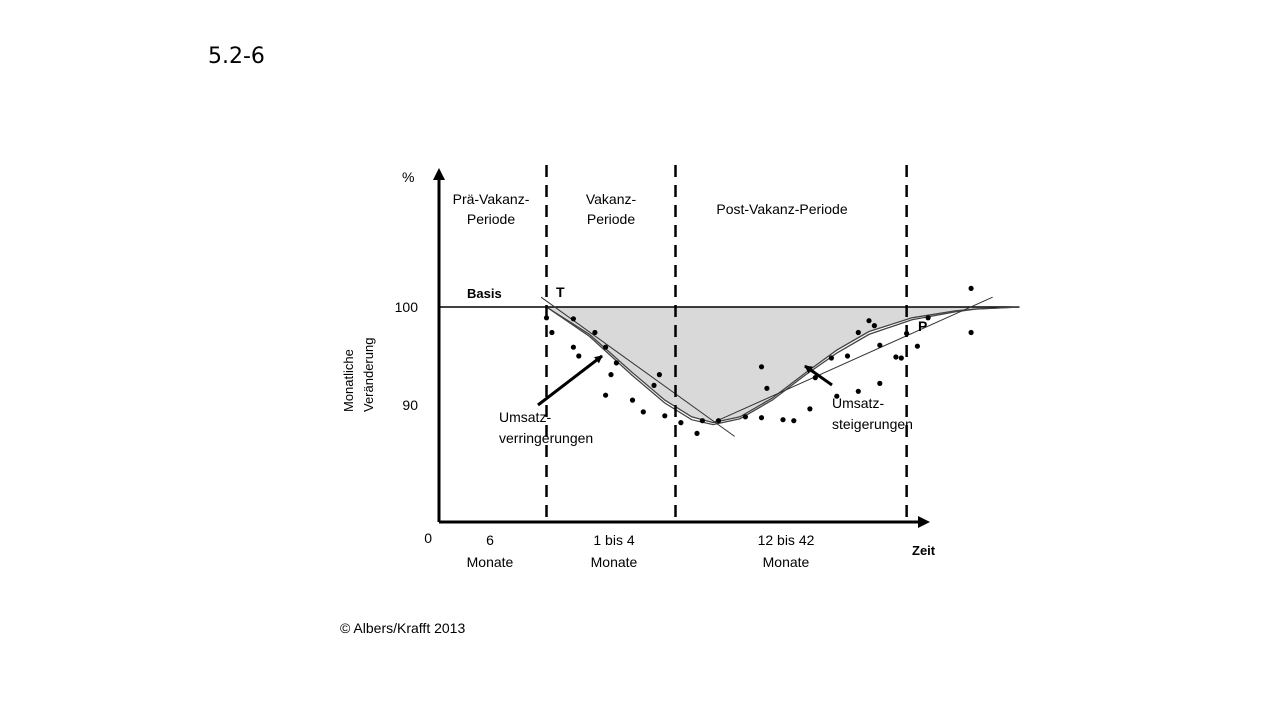 This screenshot has height=720, width=1280. What do you see at coordinates (924, 522) in the screenshot?
I see `x-axis-arrowhead` at bounding box center [924, 522].